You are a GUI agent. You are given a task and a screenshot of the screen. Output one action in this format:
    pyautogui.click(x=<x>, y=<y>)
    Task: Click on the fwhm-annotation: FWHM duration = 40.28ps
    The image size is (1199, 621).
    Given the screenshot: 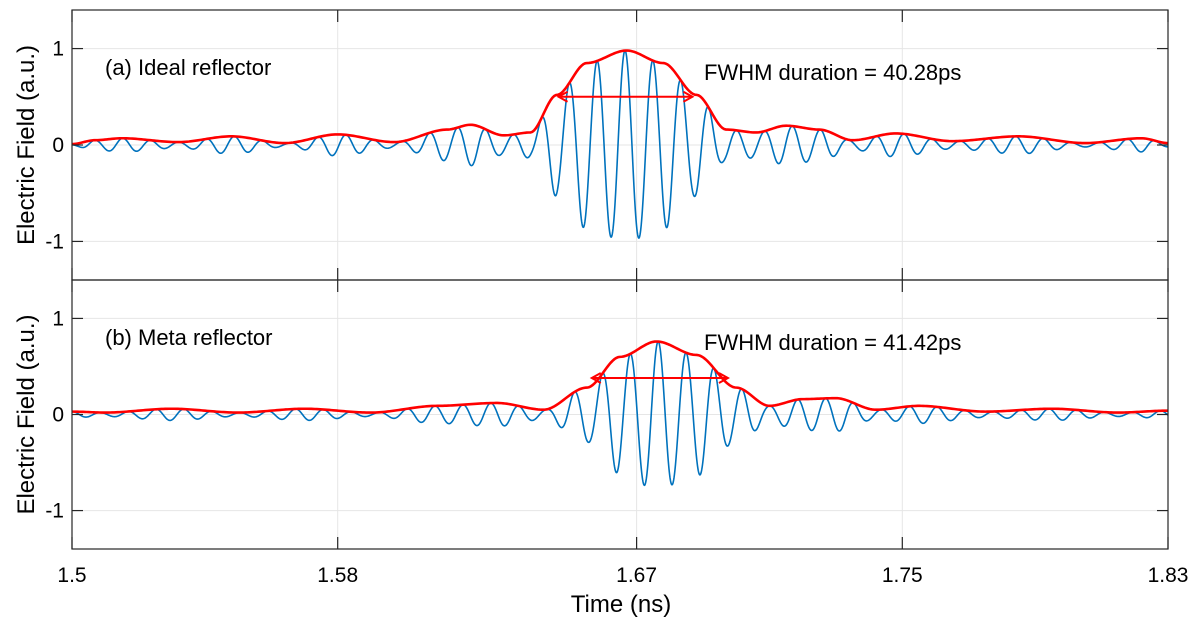 What is the action you would take?
    pyautogui.click(x=832, y=72)
    